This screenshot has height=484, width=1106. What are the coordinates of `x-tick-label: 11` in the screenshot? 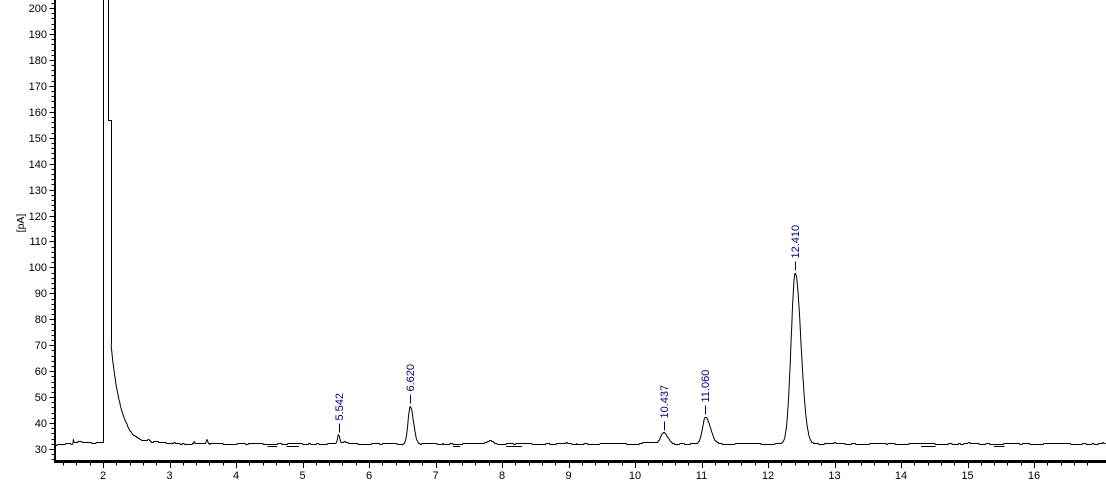 It's located at (701, 476).